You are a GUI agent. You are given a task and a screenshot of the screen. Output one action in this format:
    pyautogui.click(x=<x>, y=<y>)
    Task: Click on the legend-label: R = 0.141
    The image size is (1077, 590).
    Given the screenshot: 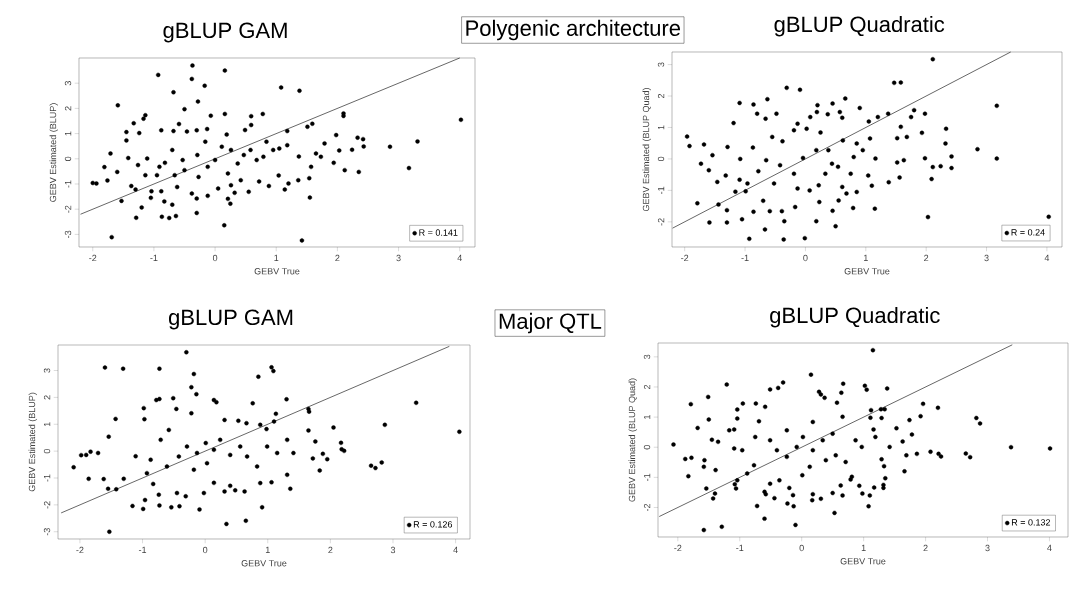 What is the action you would take?
    pyautogui.click(x=438, y=232)
    